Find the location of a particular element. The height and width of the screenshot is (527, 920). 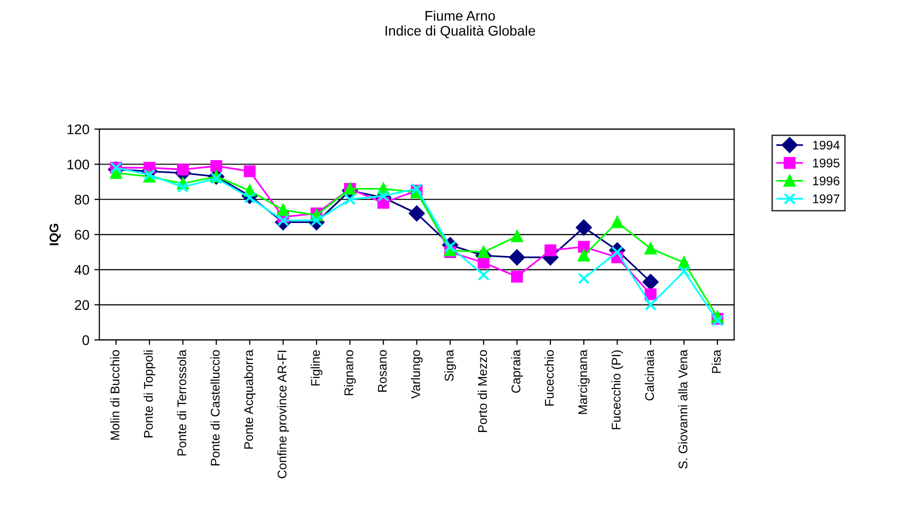

x-tick-label: Ponte di Toppoli is located at coordinates (150, 394).